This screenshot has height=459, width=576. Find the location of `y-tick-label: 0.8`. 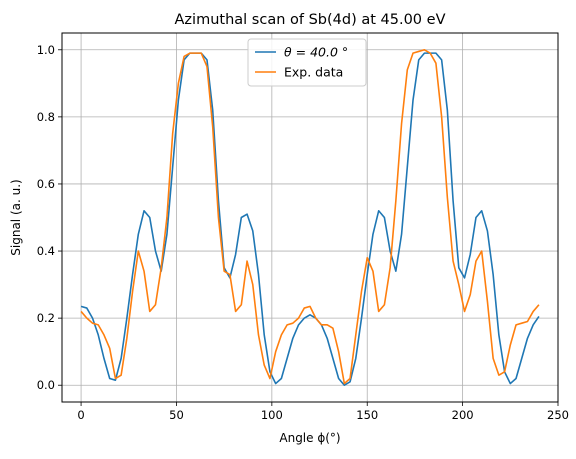

y-tick-label: 0.8 is located at coordinates (46, 117).